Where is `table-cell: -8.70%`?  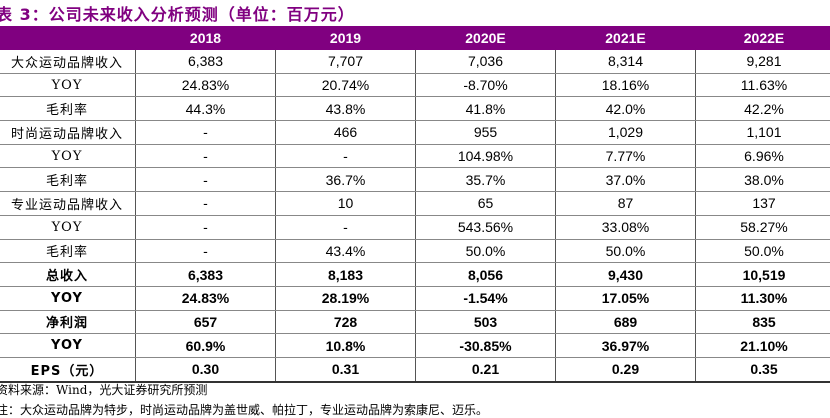
table-cell: -8.70% is located at coordinates (485, 85).